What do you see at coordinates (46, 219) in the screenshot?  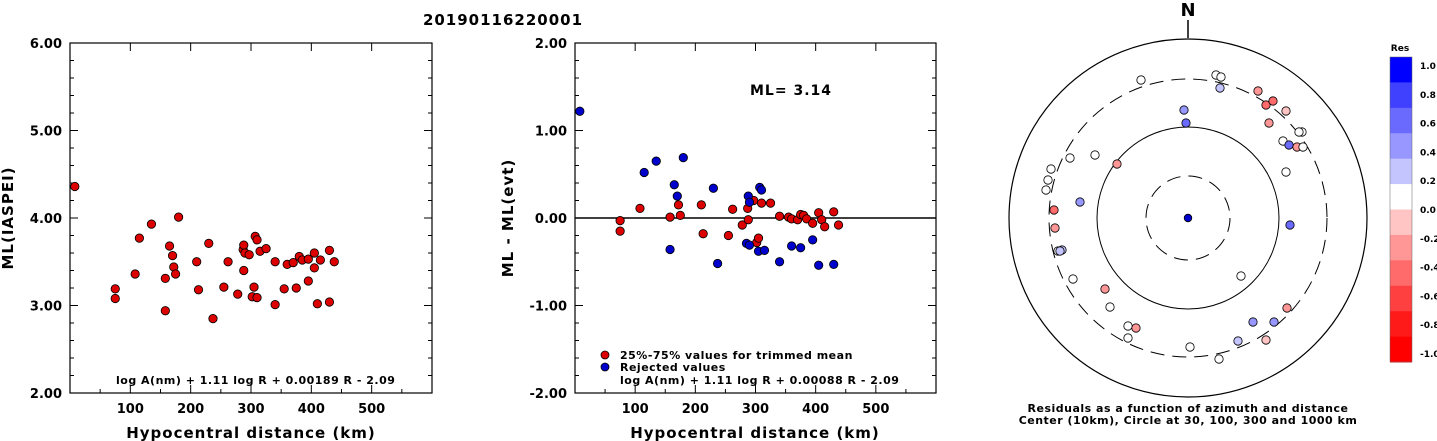 I see `y-tick-label: 4.00` at bounding box center [46, 219].